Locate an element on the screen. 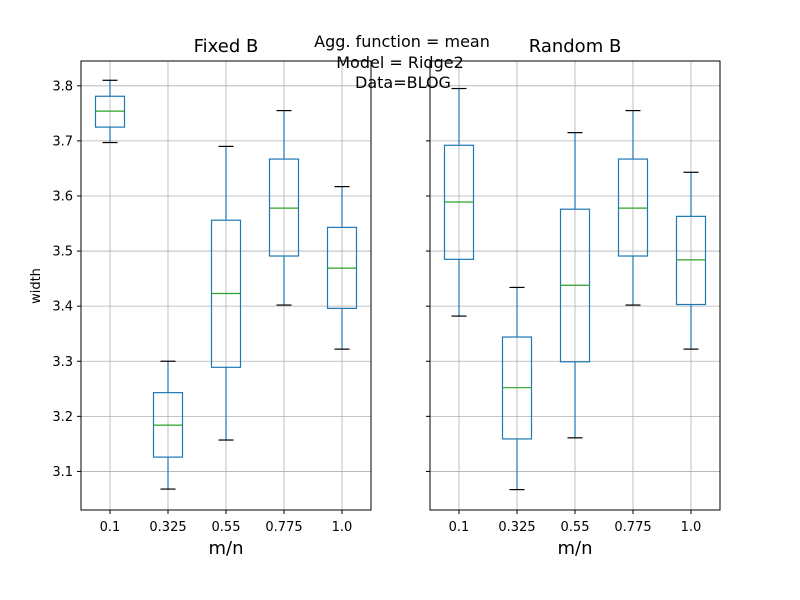 This screenshot has height=600, width=800. y-tick-label: 3.3 is located at coordinates (62, 362).